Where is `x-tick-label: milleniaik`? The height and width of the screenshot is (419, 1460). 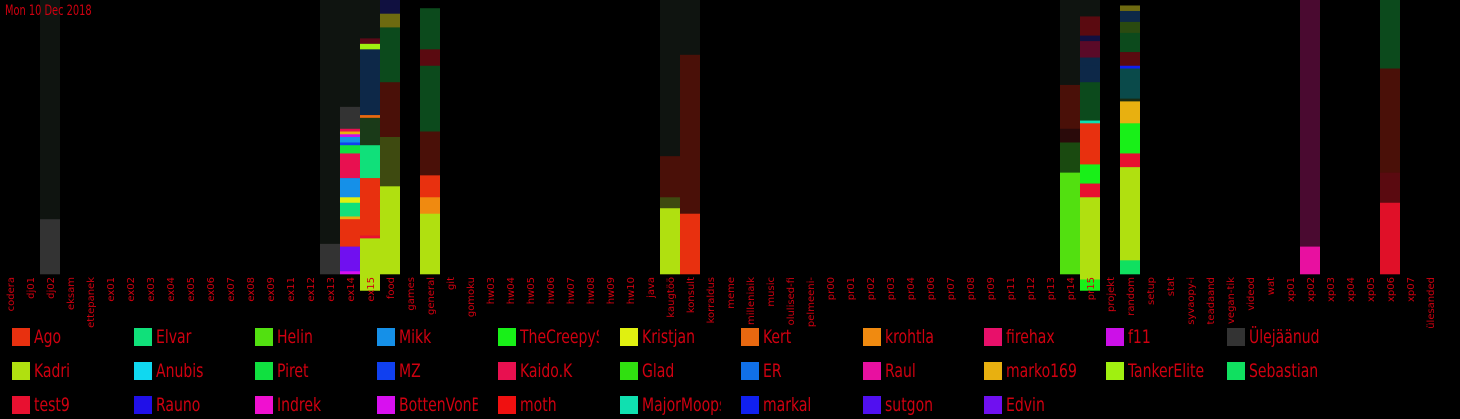
x-tick-label: milleniaik is located at coordinates (751, 301).